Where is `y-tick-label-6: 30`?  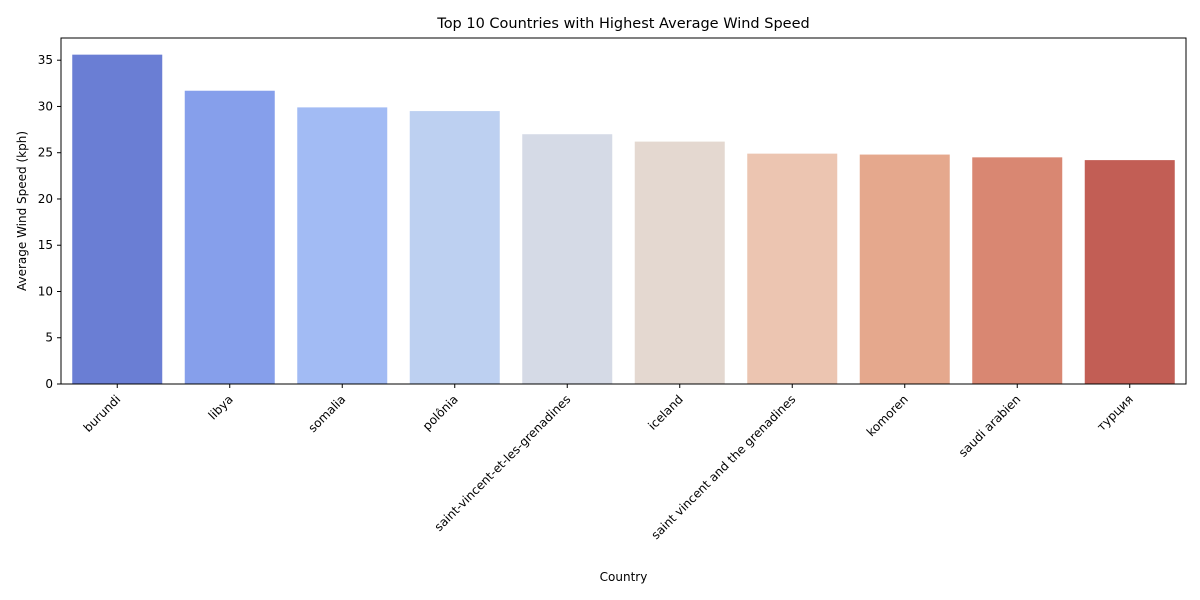 y-tick-label-6: 30 is located at coordinates (45, 106).